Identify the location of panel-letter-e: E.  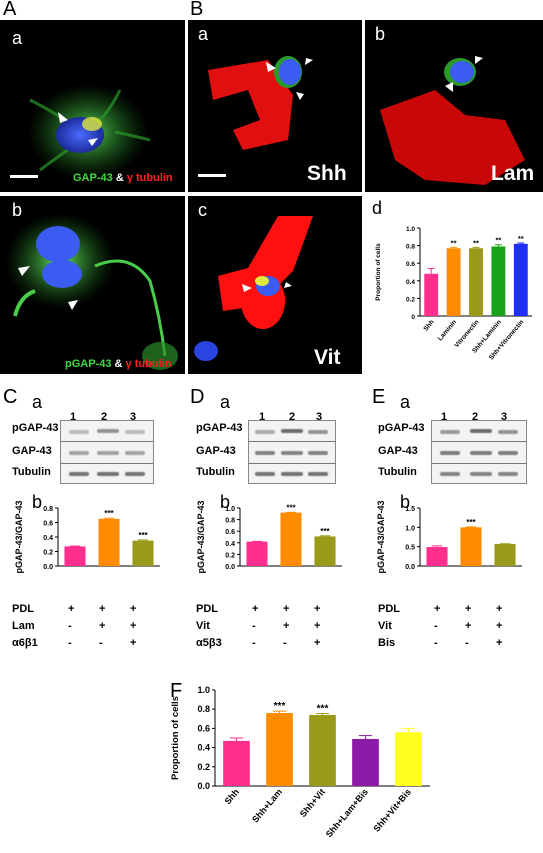
(379, 397).